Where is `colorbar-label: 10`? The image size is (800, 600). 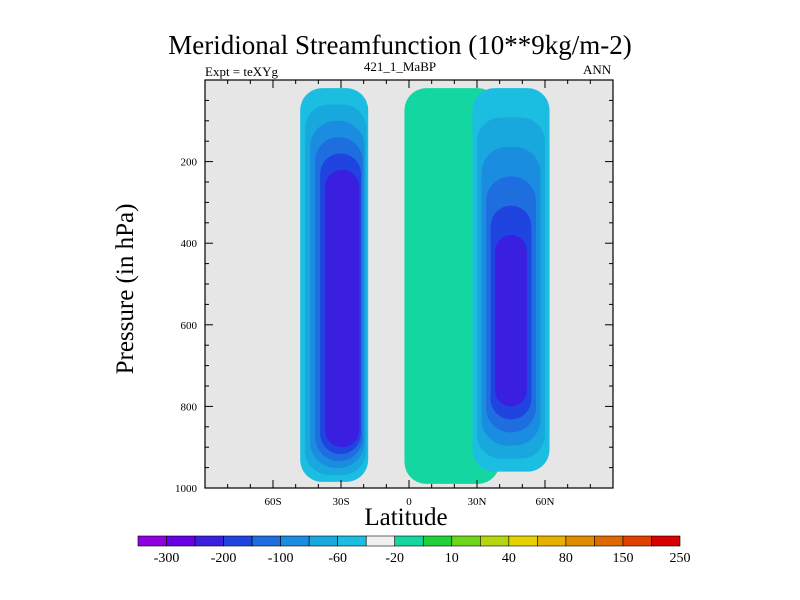 colorbar-label: 10 is located at coordinates (452, 558).